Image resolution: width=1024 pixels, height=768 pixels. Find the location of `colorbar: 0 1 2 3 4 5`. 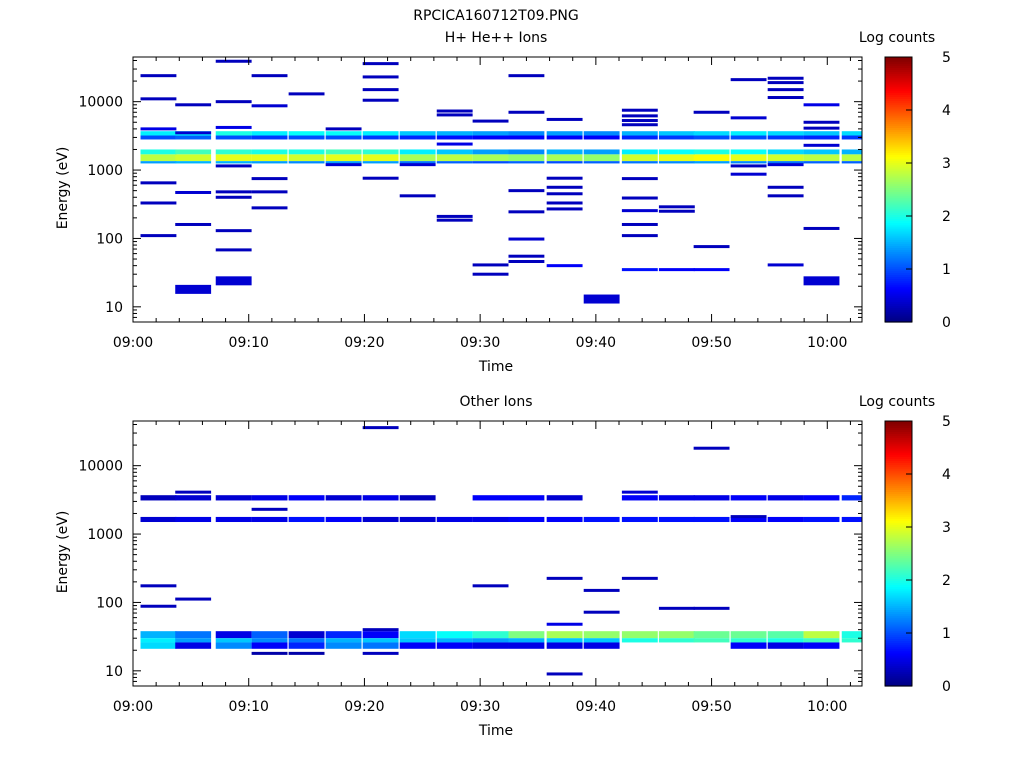

colorbar: 0 1 2 3 4 5 is located at coordinates (917, 554).